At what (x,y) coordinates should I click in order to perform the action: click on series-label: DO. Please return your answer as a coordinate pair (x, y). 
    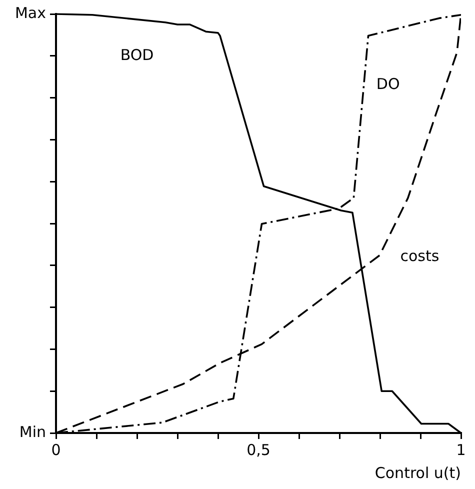
    Looking at the image, I should click on (388, 84).